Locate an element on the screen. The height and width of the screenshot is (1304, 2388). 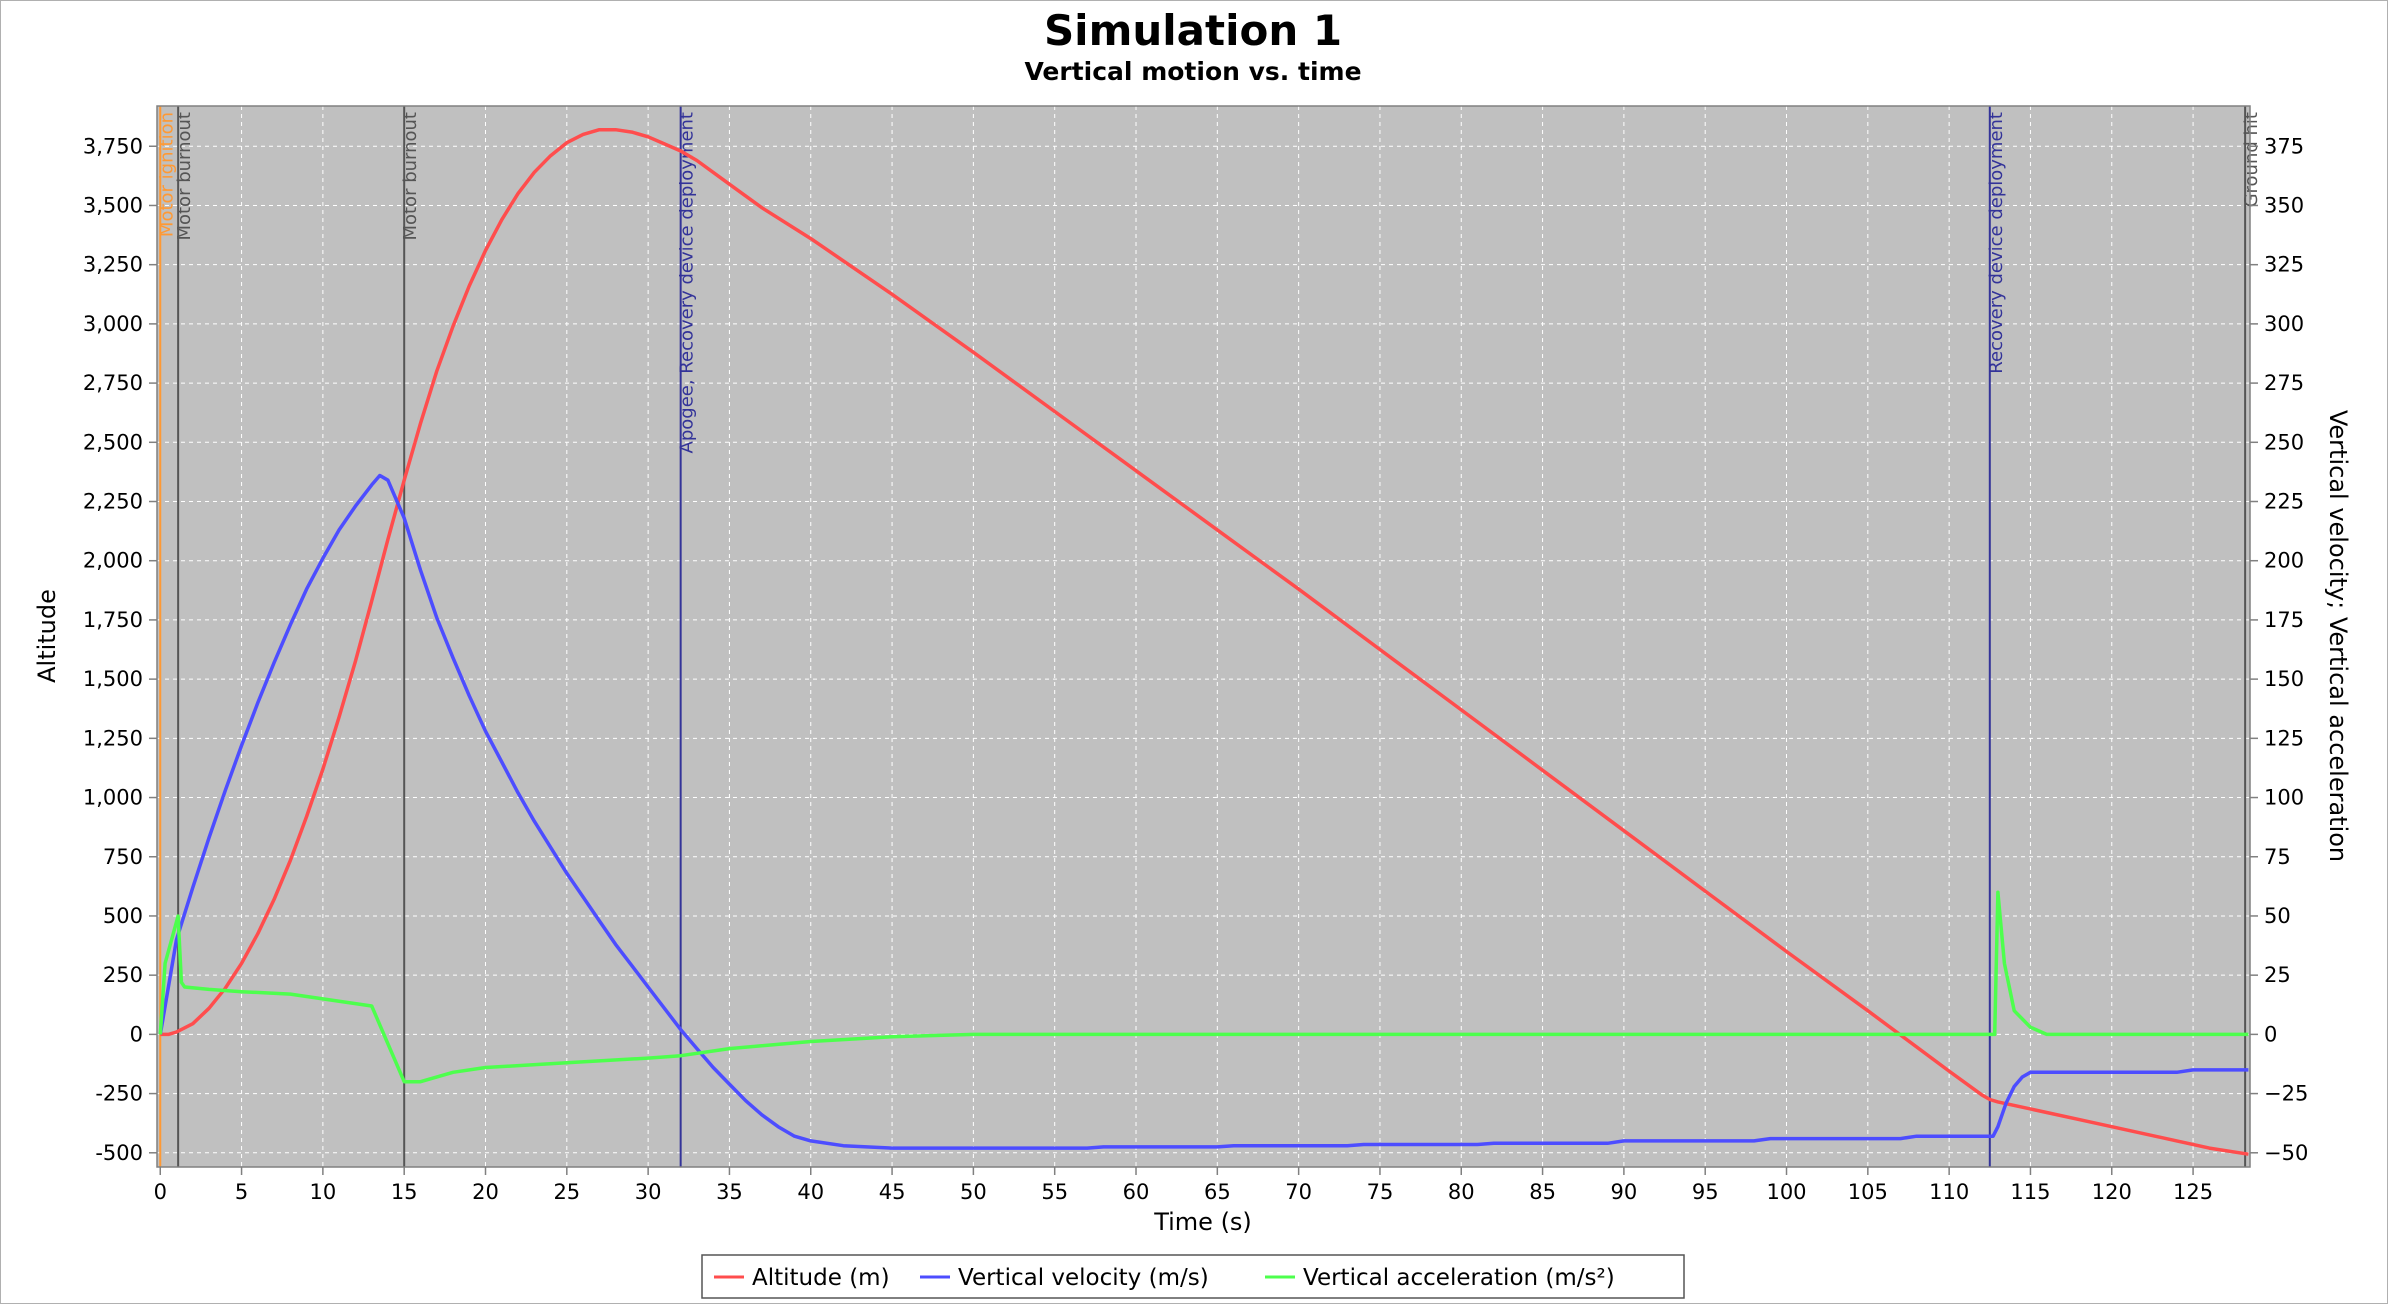
y-left-tick-label: 3,000 is located at coordinates (113, 324).